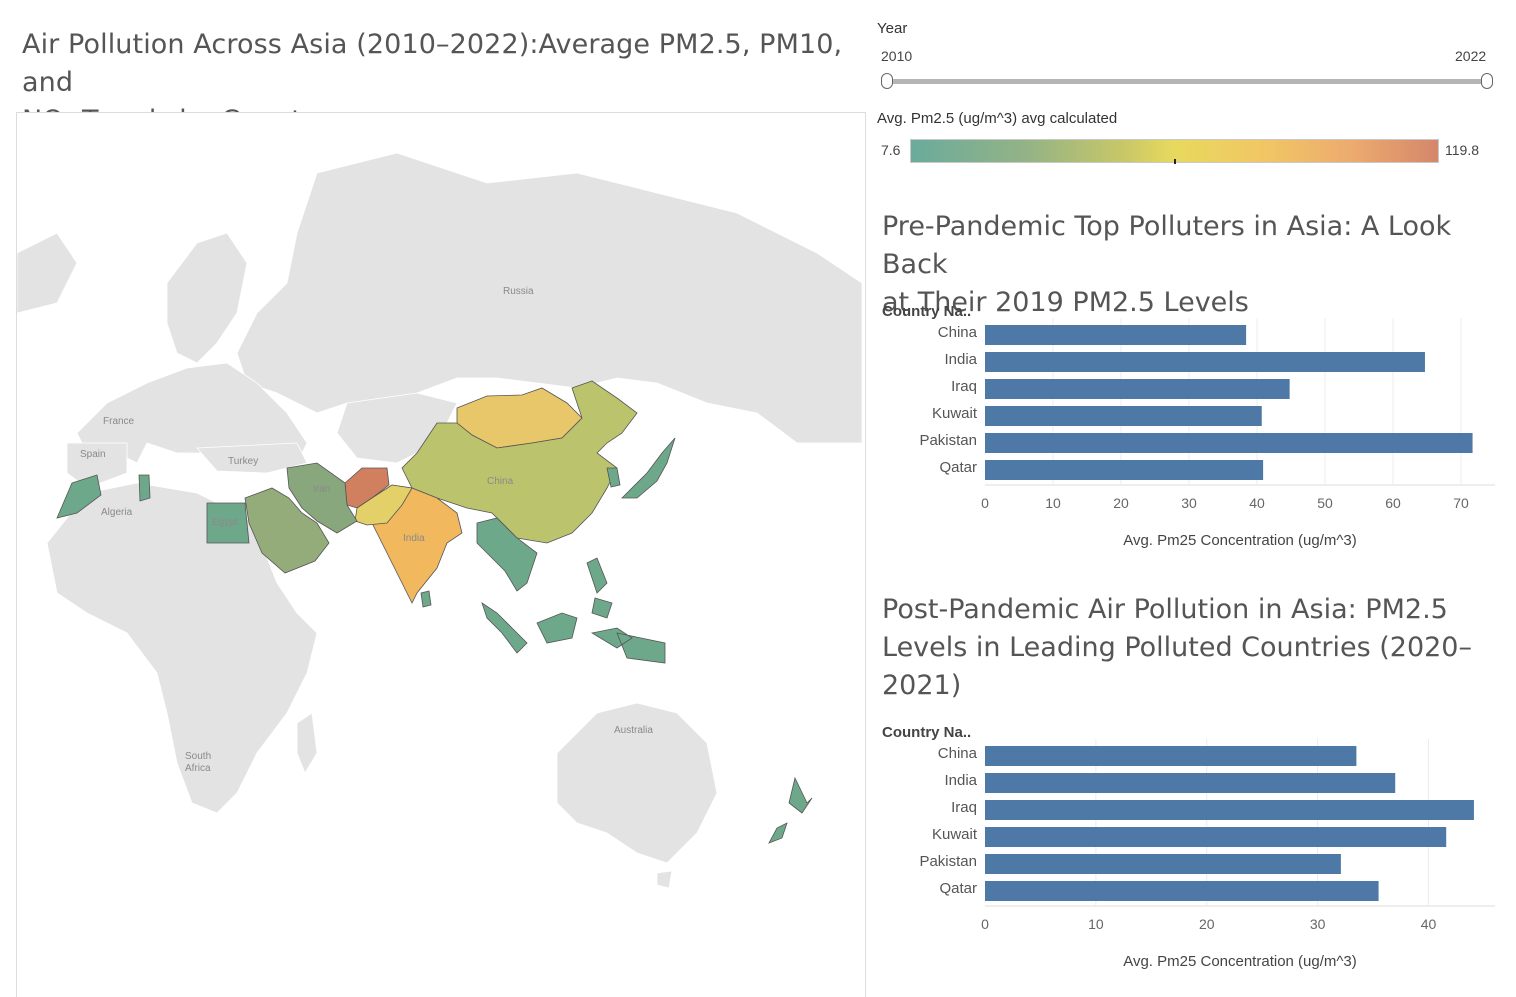 Image resolution: width=1516 pixels, height=997 pixels. What do you see at coordinates (1393, 503) in the screenshot?
I see `x-tick-label-60: 60` at bounding box center [1393, 503].